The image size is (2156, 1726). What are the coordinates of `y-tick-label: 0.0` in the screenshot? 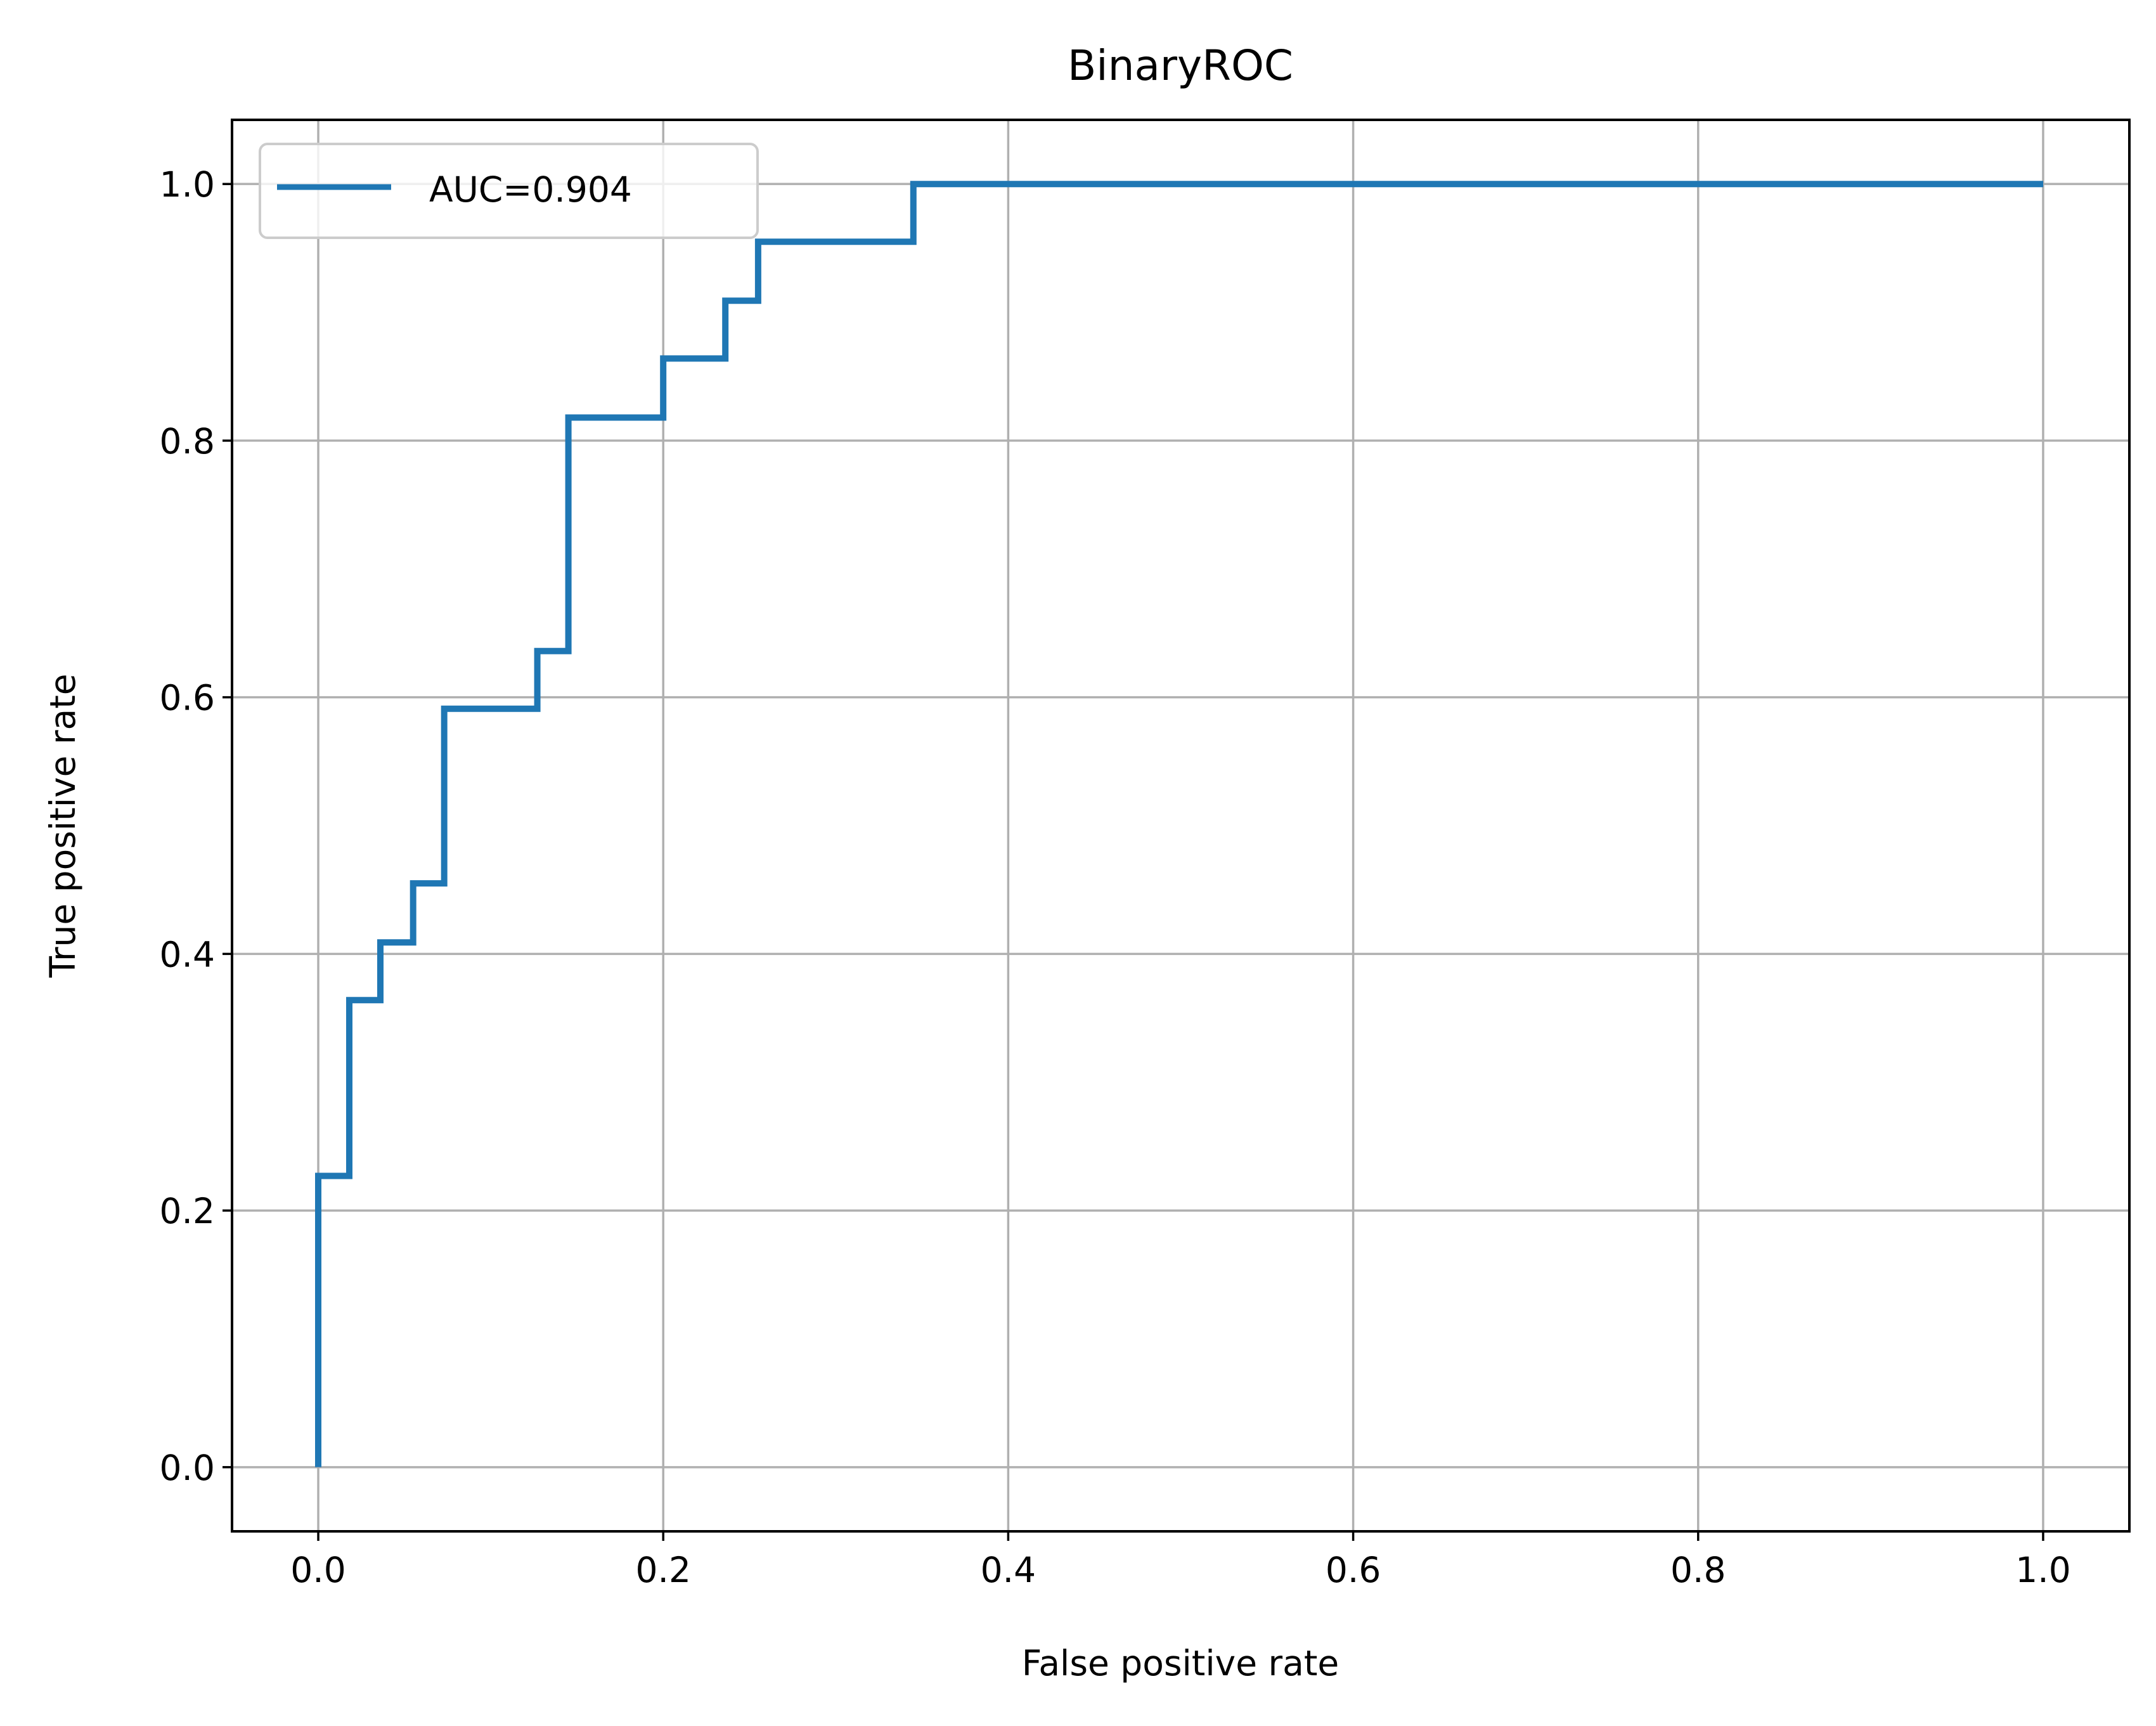 It's located at (187, 1468).